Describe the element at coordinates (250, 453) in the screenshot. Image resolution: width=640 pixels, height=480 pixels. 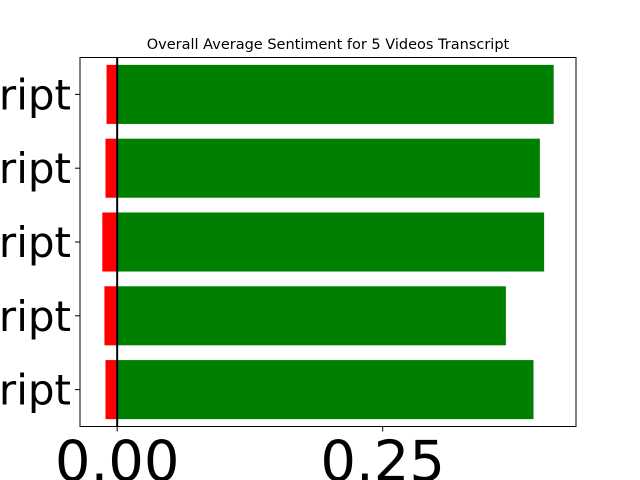
I see `x-axis-ticks: 0.00 0.25` at that location.